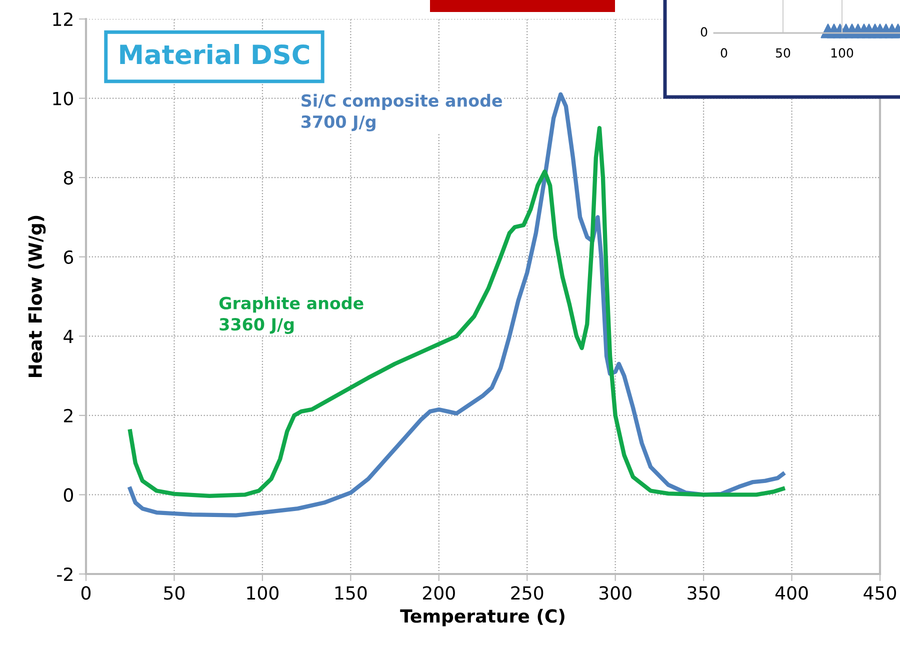 The height and width of the screenshot is (652, 900). What do you see at coordinates (438, 593) in the screenshot?
I see `x-tick-label: 200` at bounding box center [438, 593].